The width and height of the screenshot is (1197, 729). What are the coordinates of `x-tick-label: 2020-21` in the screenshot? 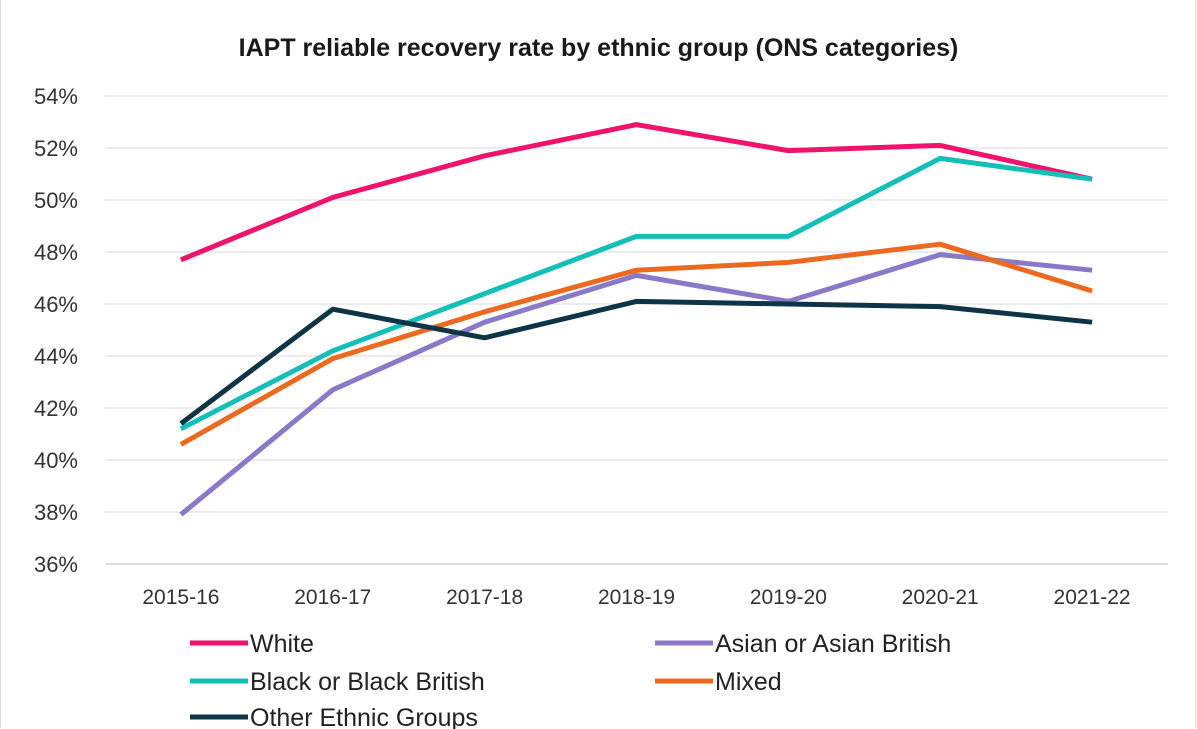 It's located at (940, 597).